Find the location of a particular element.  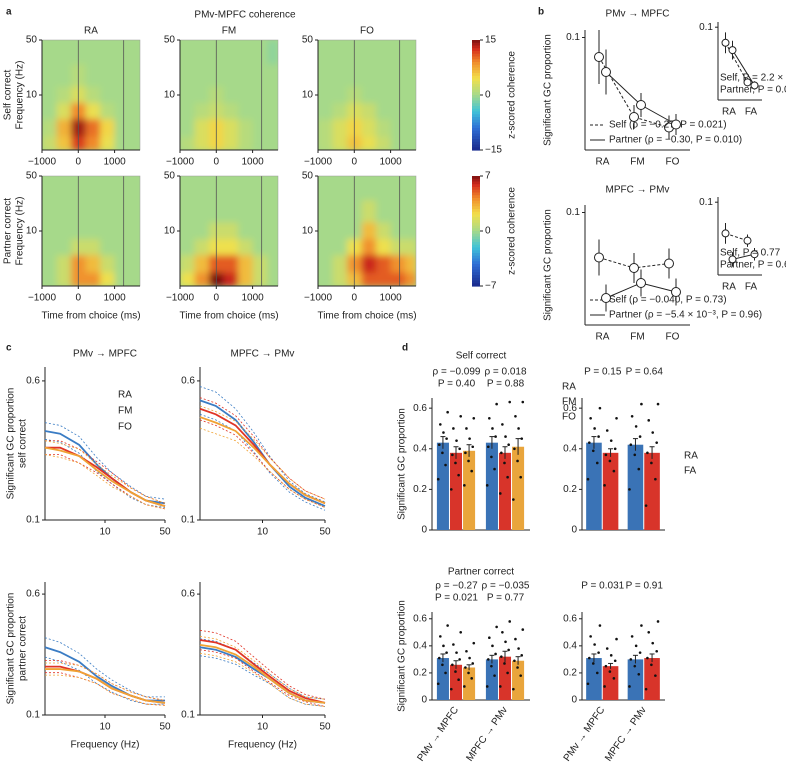

x-tick-label: FM is located at coordinates (637, 162).